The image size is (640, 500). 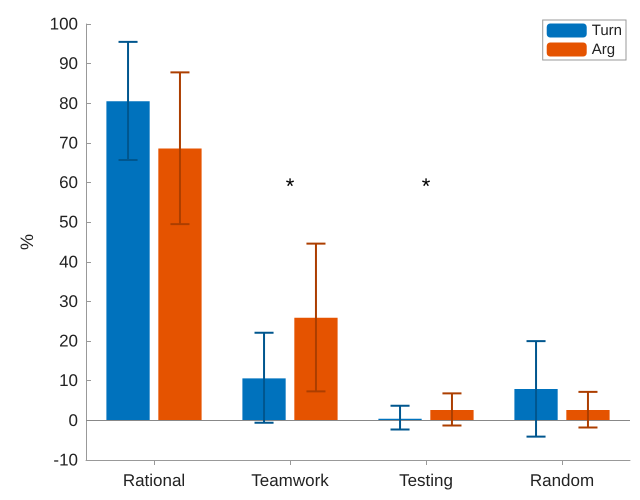 I want to click on y-tick-label: 50, so click(x=68, y=222).